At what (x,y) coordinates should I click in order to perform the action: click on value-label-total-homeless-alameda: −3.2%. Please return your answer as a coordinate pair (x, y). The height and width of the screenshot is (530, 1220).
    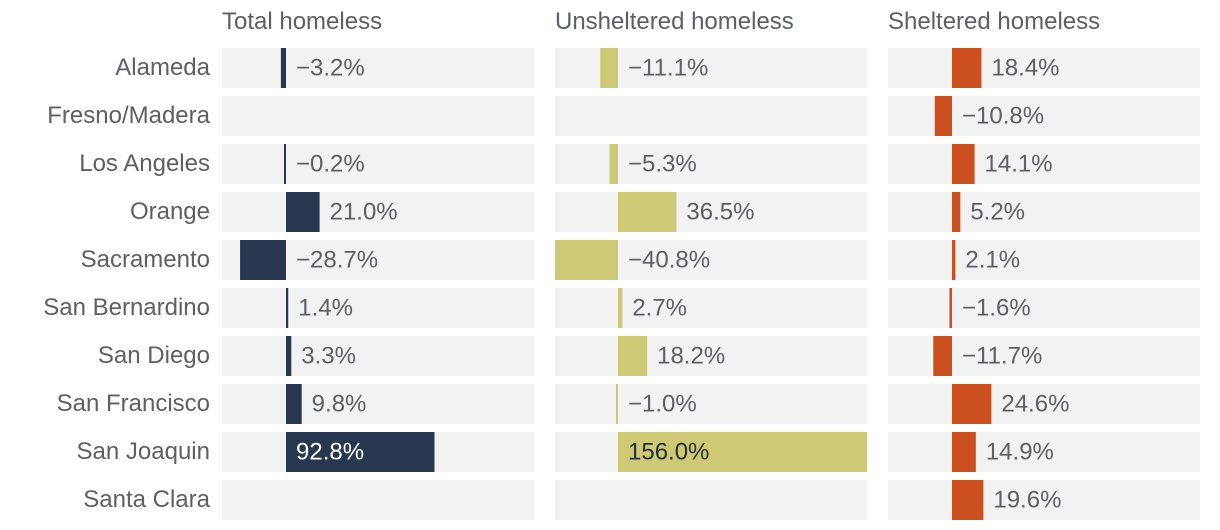
    Looking at the image, I should click on (330, 68).